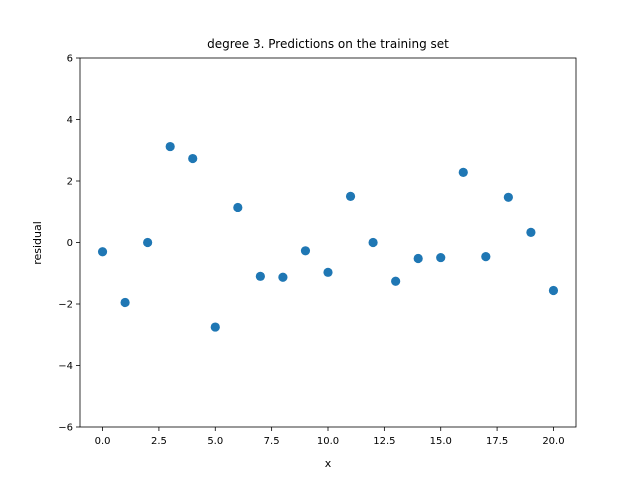  What do you see at coordinates (37, 243) in the screenshot?
I see `y-axis-title: residual` at bounding box center [37, 243].